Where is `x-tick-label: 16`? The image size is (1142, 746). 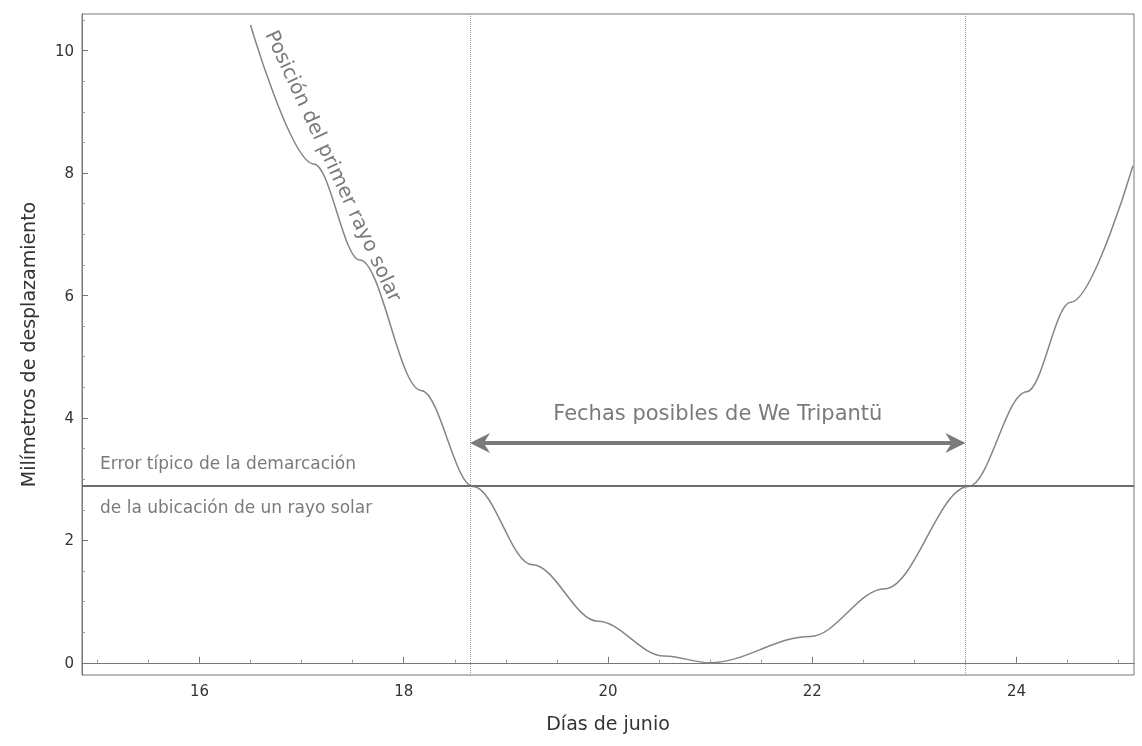
x-tick-label: 16 is located at coordinates (199, 690).